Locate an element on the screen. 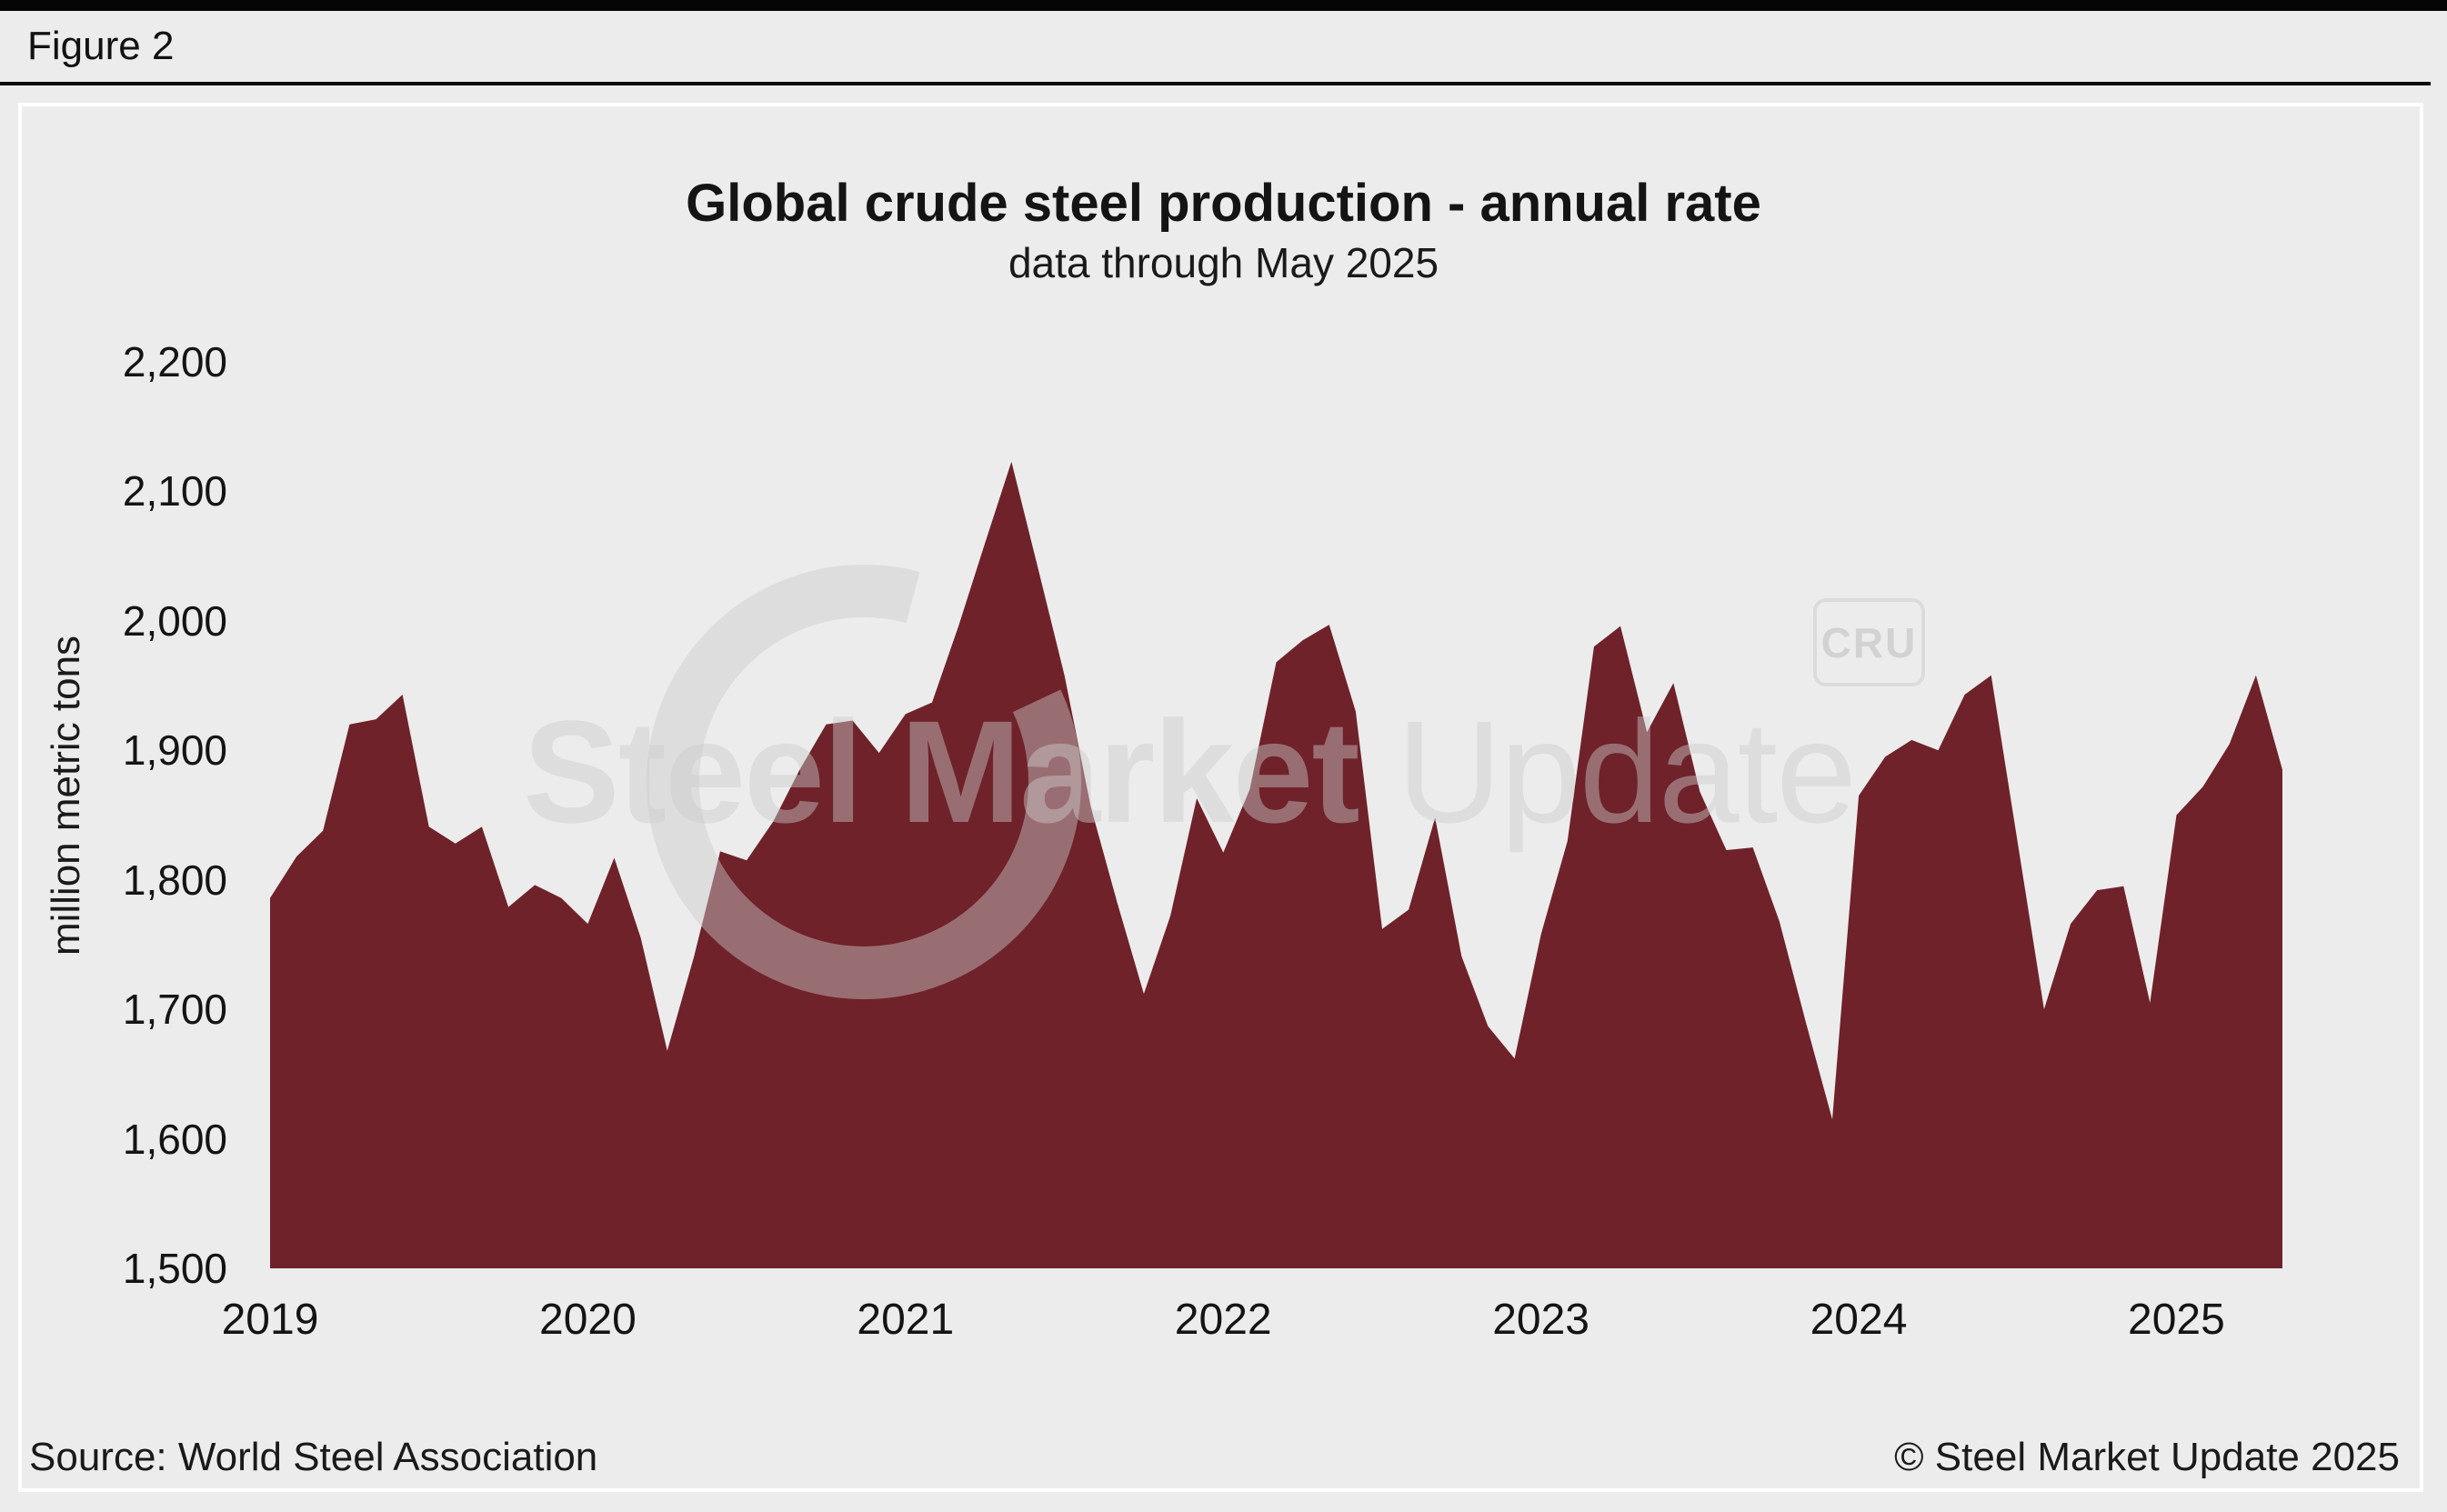 The width and height of the screenshot is (2447, 1512). x-tick-label: 2023 is located at coordinates (1541, 1320).